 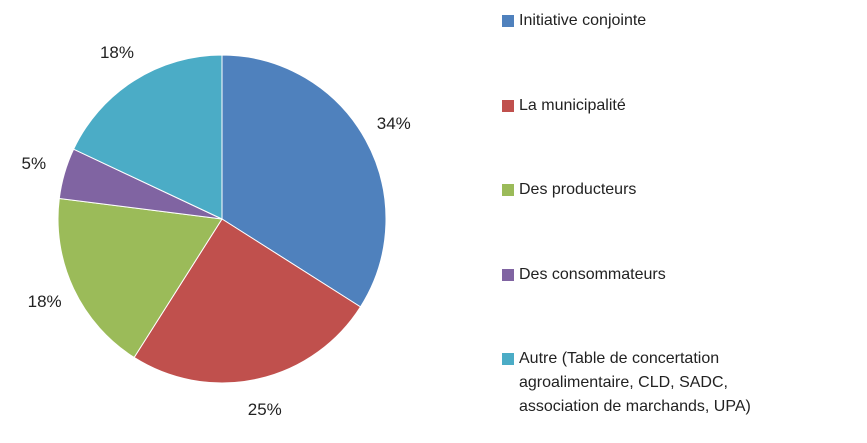 What do you see at coordinates (578, 189) in the screenshot?
I see `legend-label: Des producteurs` at bounding box center [578, 189].